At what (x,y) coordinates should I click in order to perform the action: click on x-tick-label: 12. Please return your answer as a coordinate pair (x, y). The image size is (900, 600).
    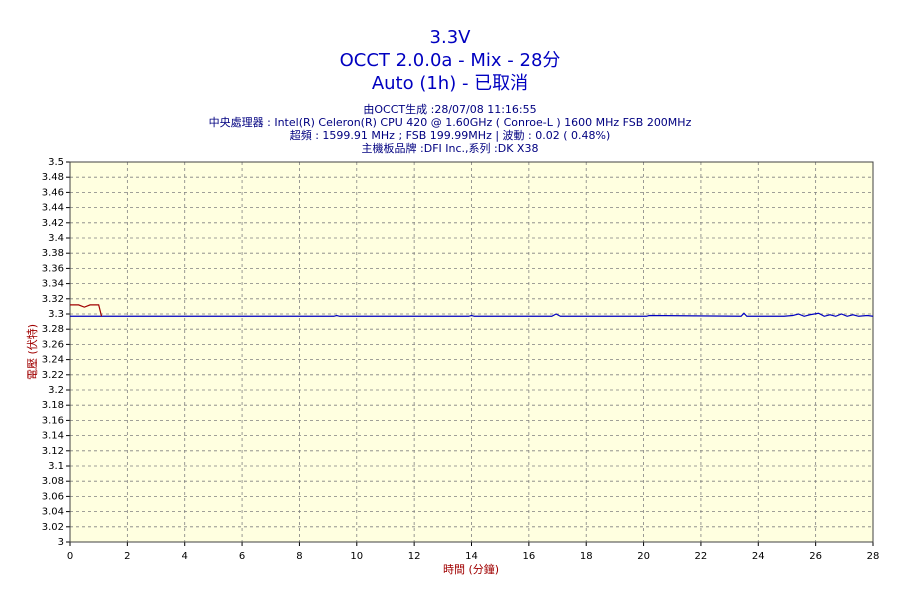
    Looking at the image, I should click on (414, 556).